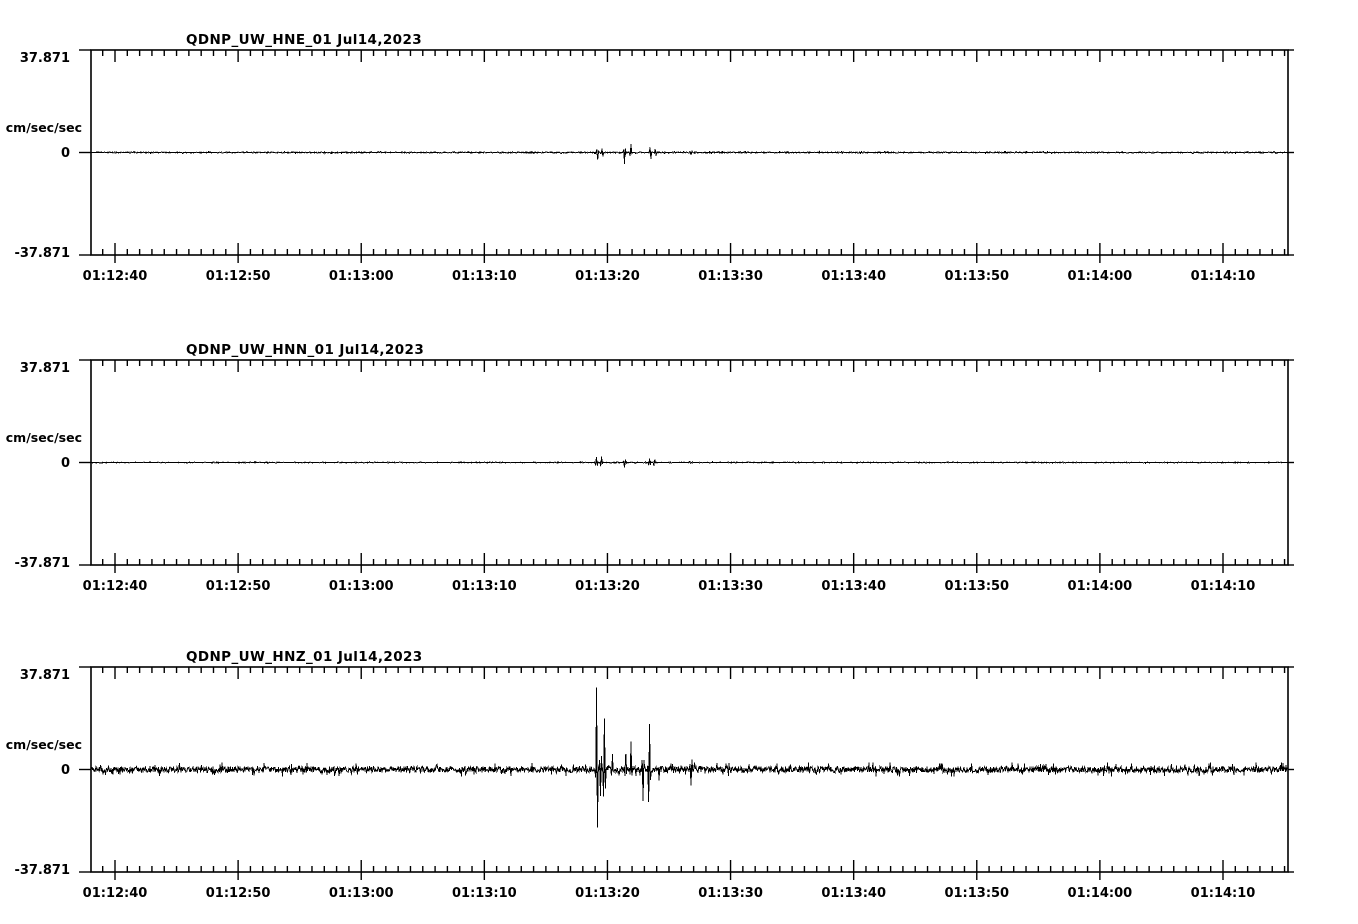  What do you see at coordinates (42, 253) in the screenshot?
I see `y-bottom-label-hne: -37.871` at bounding box center [42, 253].